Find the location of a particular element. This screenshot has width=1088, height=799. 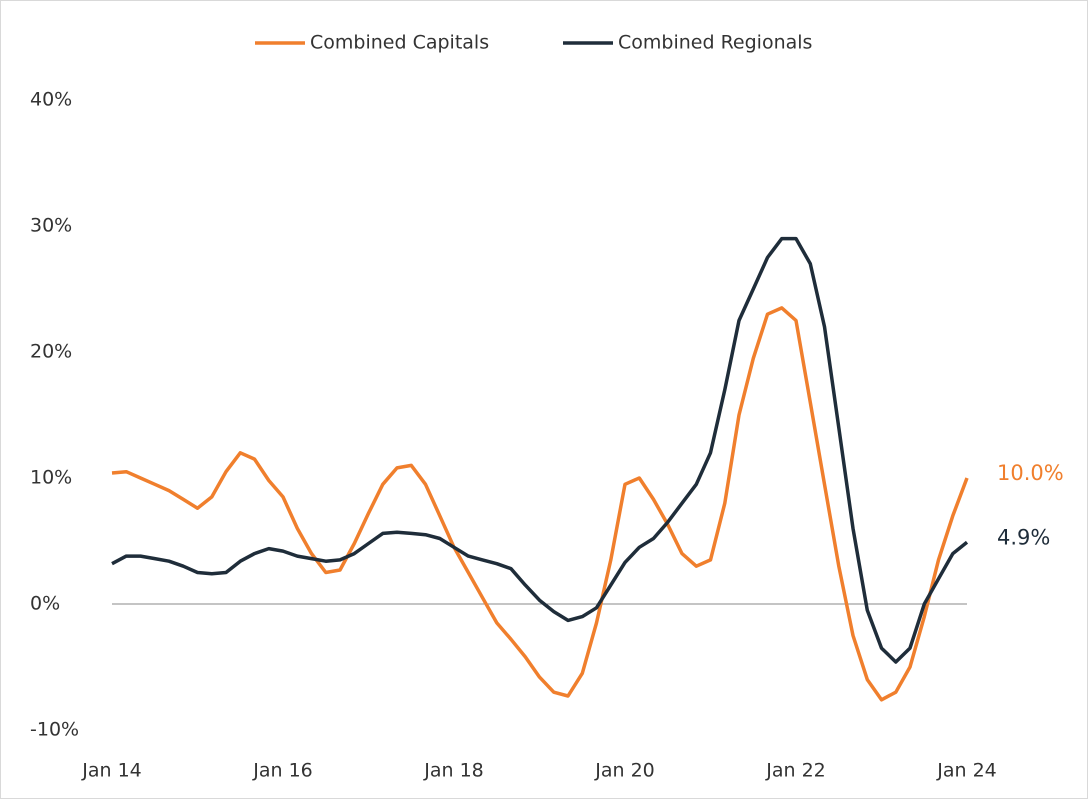

end-label: 4.9% is located at coordinates (1023, 537).